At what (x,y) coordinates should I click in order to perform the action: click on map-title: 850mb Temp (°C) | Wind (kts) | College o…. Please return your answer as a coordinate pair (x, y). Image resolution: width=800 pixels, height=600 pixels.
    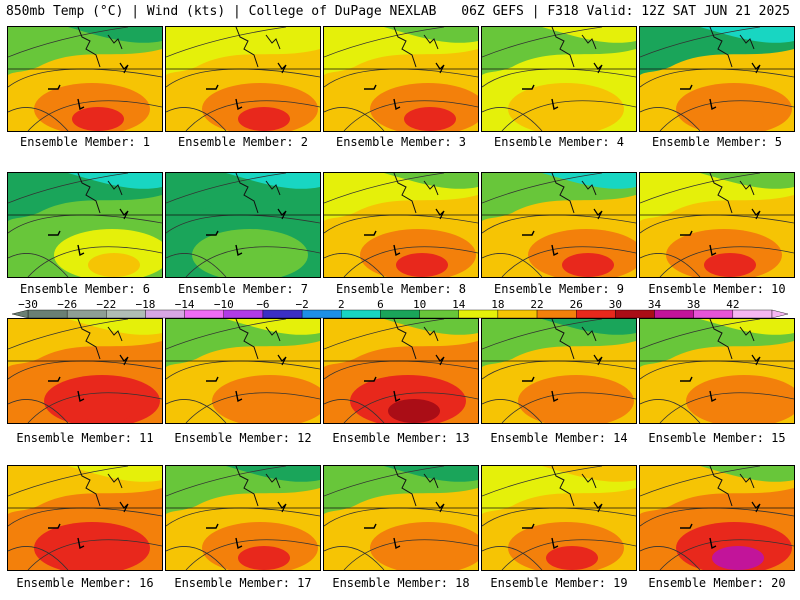
    Looking at the image, I should click on (221, 11).